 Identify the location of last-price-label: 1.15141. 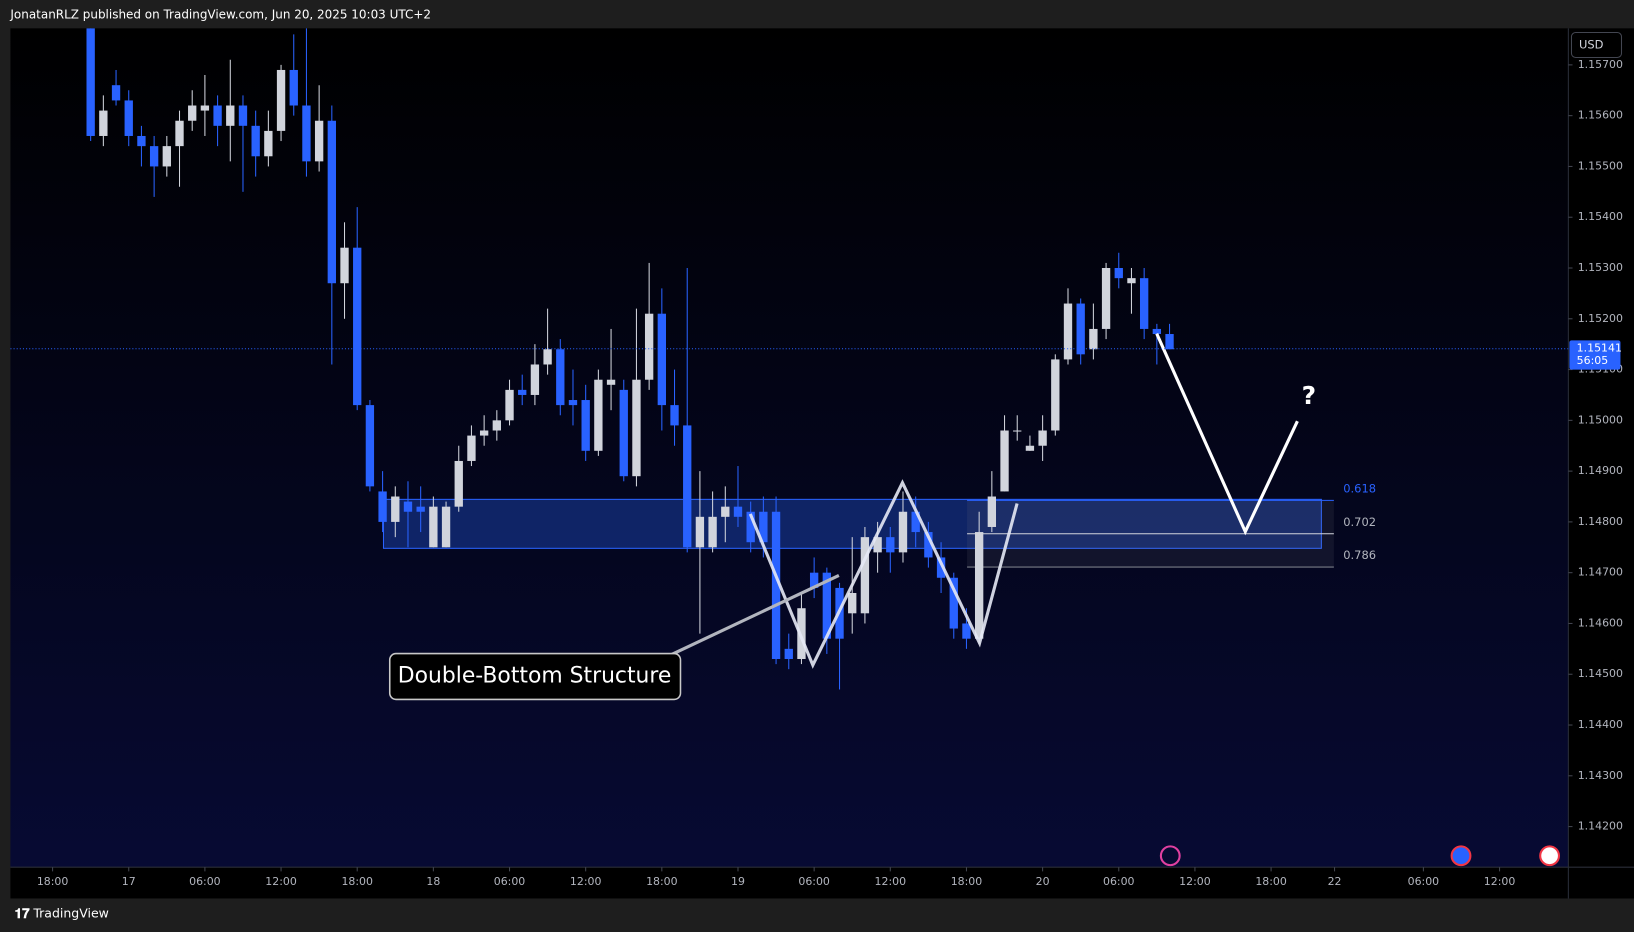
(1599, 348).